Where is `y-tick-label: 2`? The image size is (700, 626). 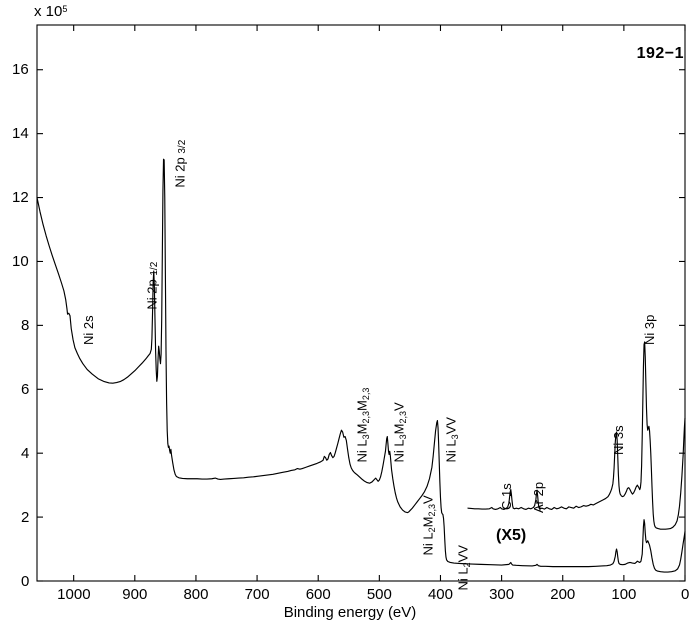 y-tick-label: 2 is located at coordinates (25, 517).